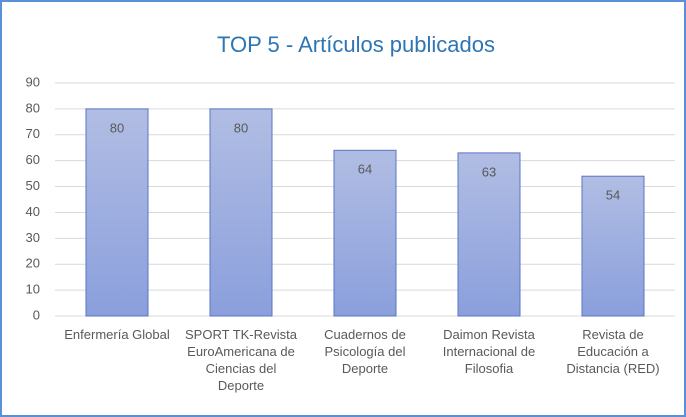  I want to click on x-tick-label: Enfermería Global, so click(117, 334).